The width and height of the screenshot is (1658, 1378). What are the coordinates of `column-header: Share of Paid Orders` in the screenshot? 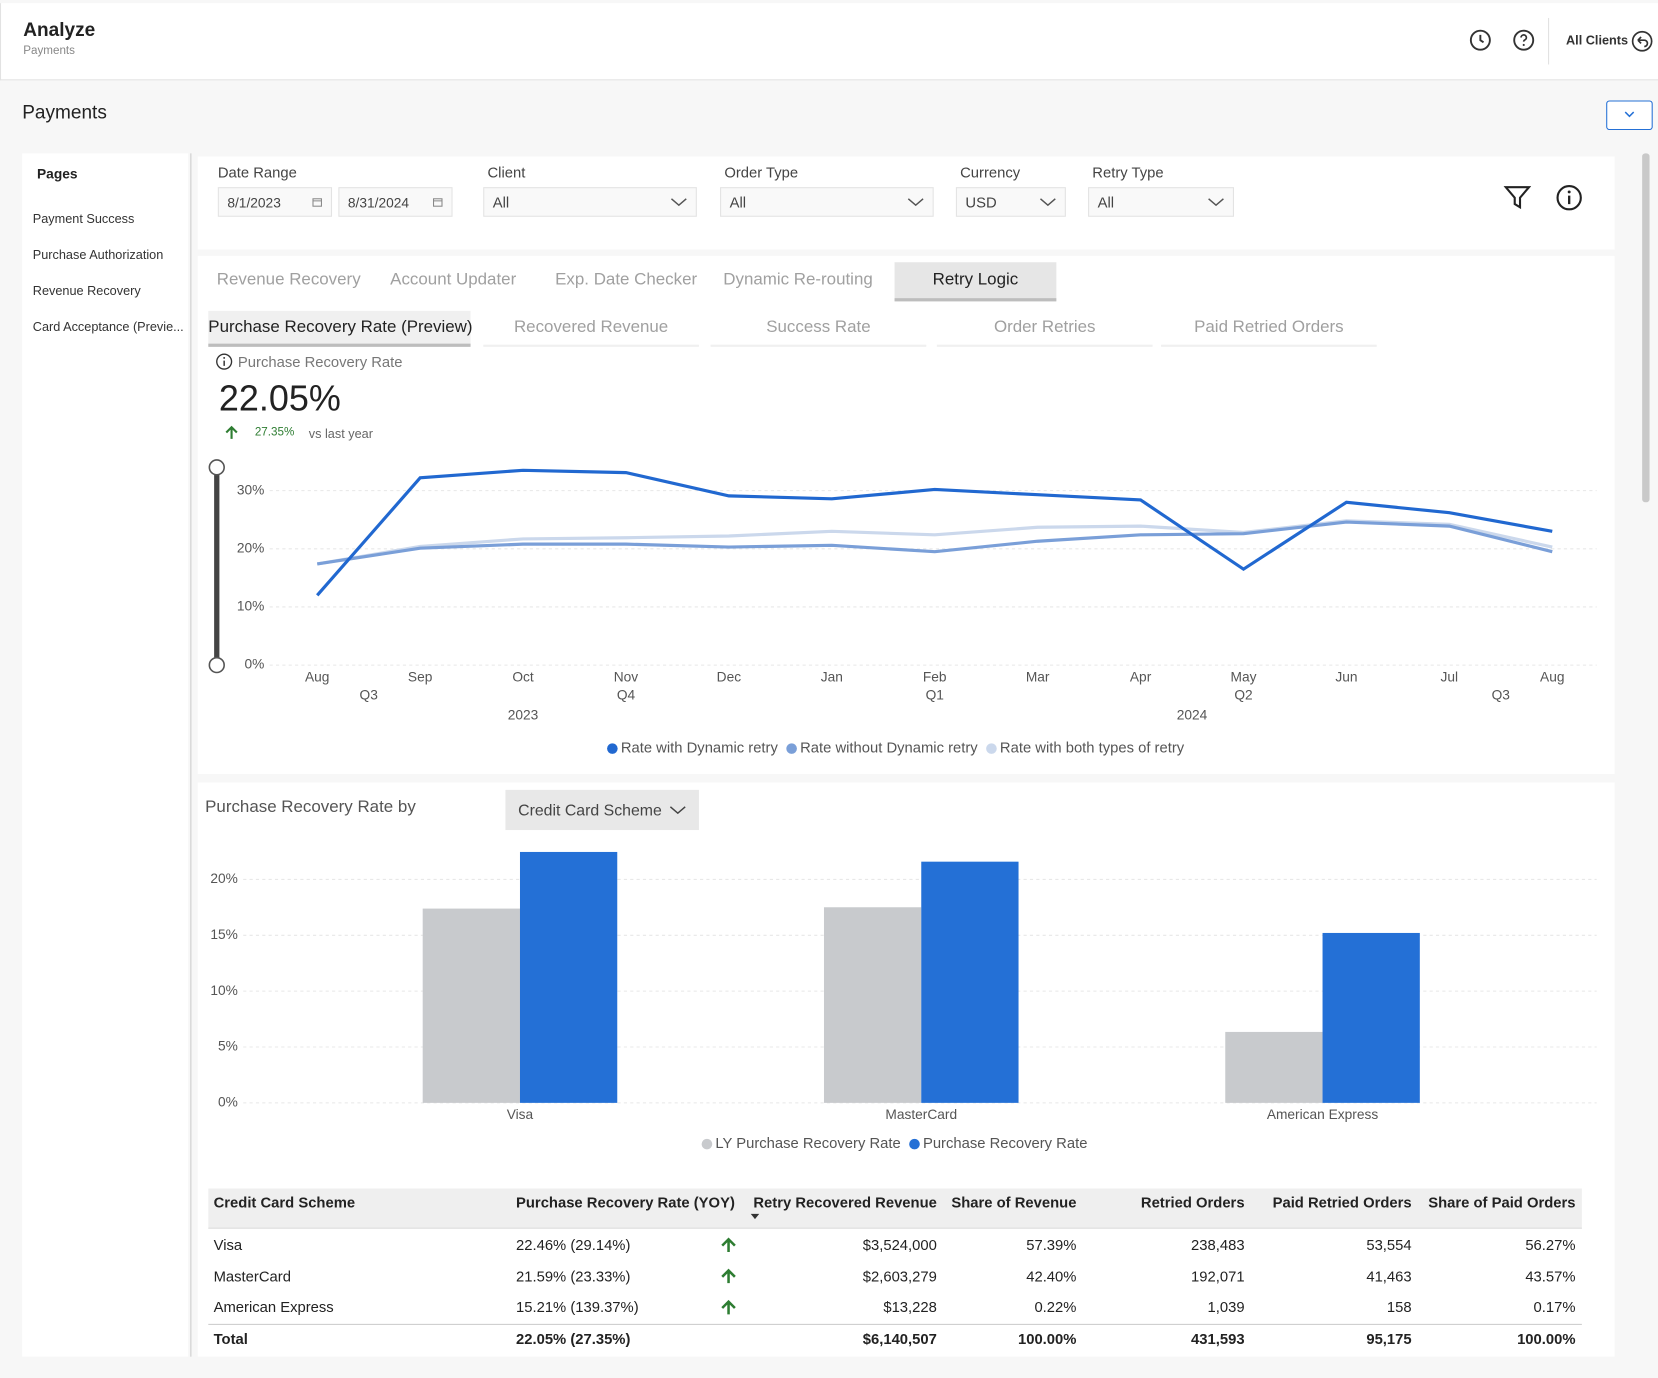 It's located at (1502, 1202).